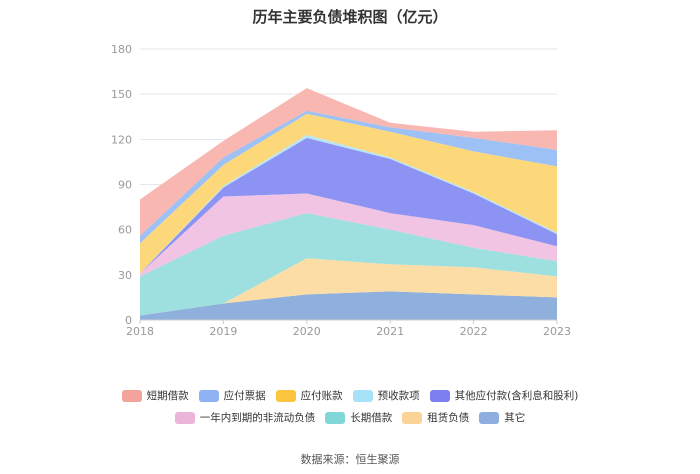  Describe the element at coordinates (350, 17) in the screenshot. I see `chart-title: 历年主要负债堆积图（亿元）` at that location.